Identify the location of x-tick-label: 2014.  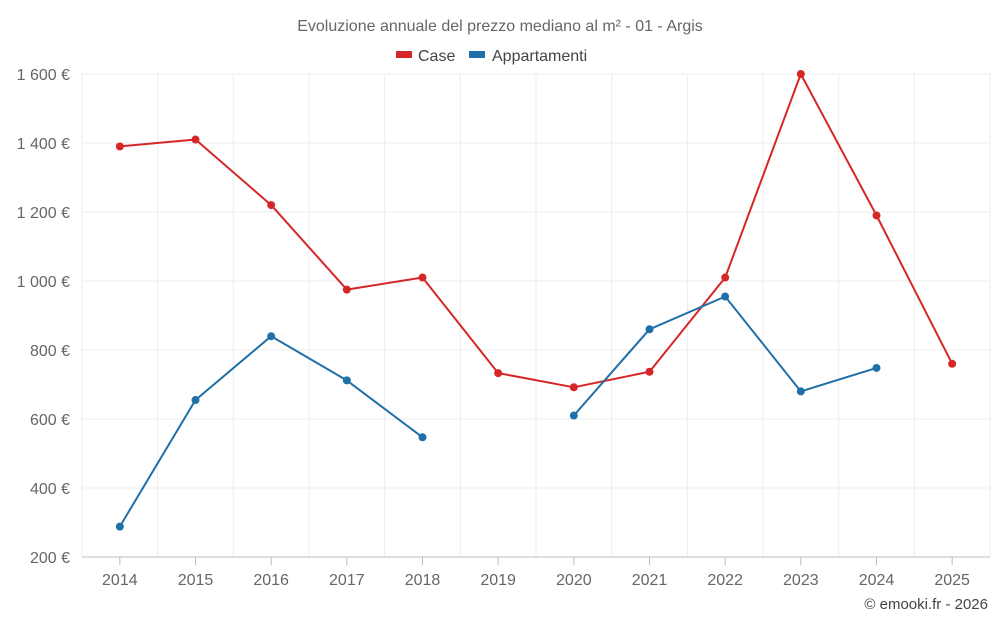
(120, 580).